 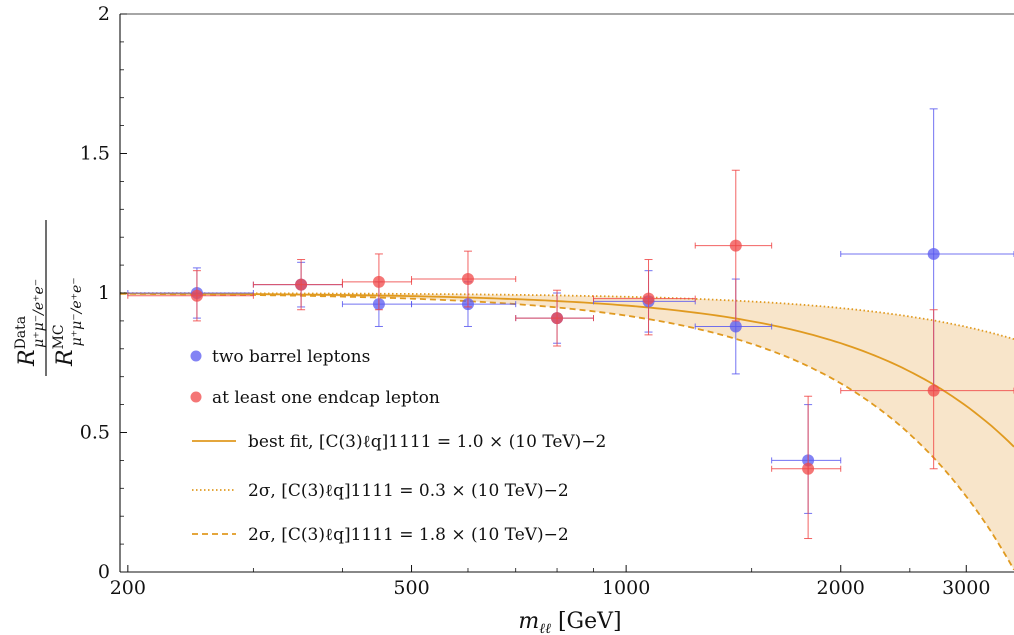 I want to click on fit-curve-dotted, so click(x=567, y=316).